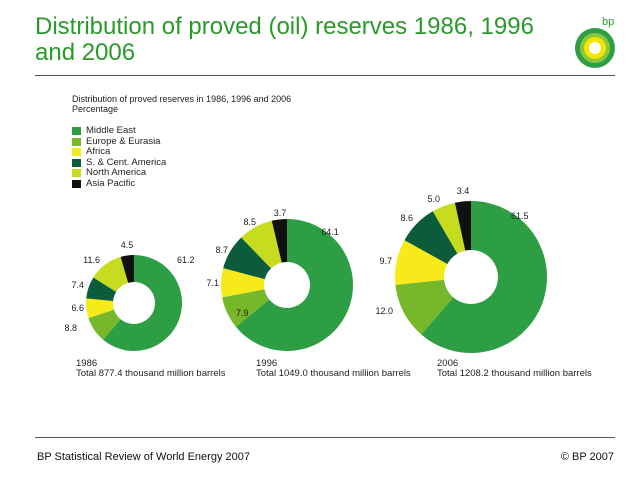 The image size is (638, 478). Describe the element at coordinates (95, 109) in the screenshot. I see `chart-subtitle: Percentage` at that location.